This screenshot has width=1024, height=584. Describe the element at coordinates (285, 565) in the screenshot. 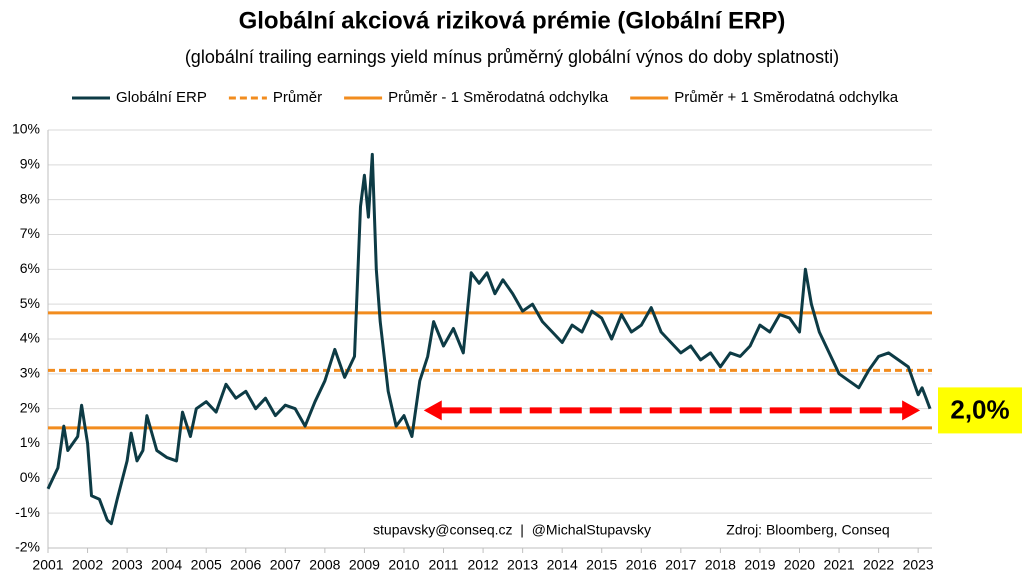

I see `x-tick-label: 2007` at that location.